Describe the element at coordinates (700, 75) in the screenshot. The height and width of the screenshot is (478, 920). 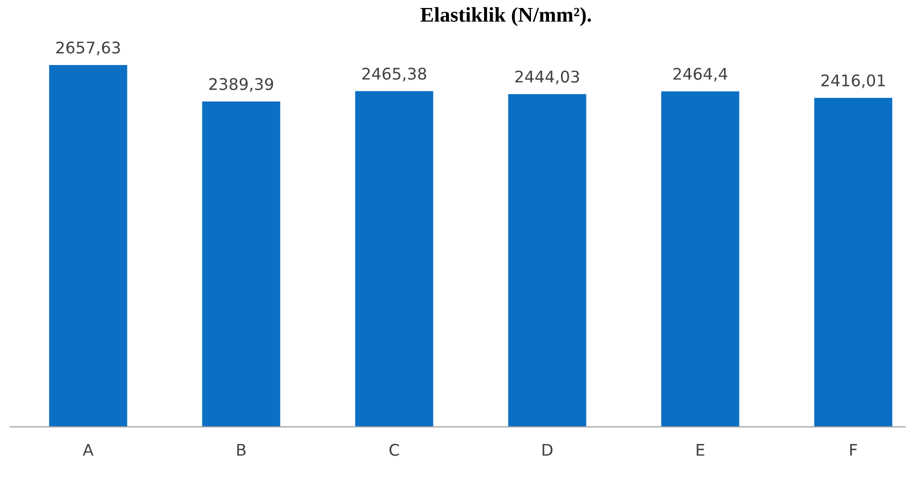
I see `data-label: 2464,4` at that location.